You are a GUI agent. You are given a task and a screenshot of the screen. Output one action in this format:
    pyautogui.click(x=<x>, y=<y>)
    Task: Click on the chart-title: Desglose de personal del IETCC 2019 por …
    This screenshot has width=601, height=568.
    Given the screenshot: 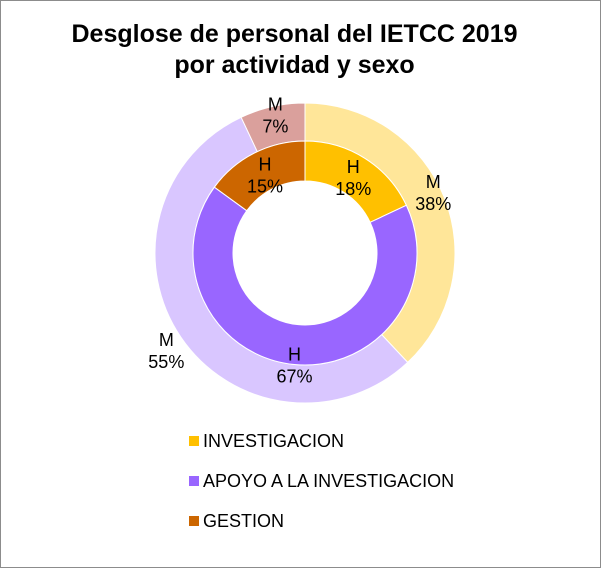 What is the action you would take?
    pyautogui.click(x=294, y=50)
    